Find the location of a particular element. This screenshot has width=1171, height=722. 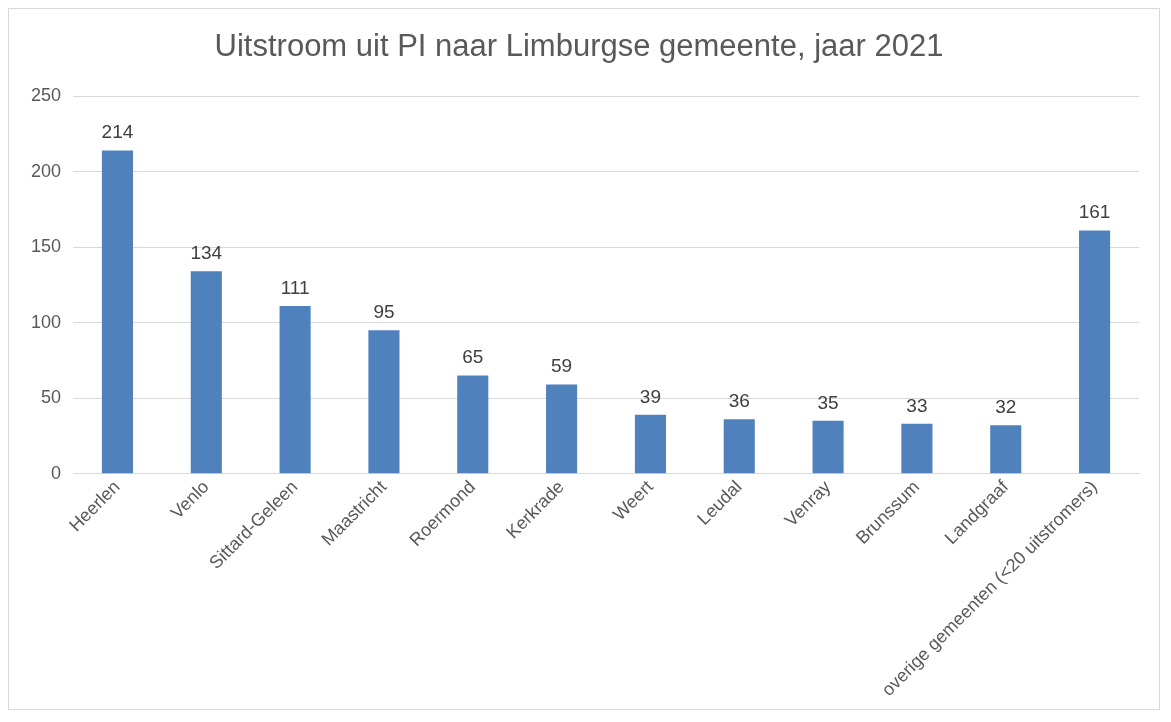

data-label: 111 is located at coordinates (295, 287).